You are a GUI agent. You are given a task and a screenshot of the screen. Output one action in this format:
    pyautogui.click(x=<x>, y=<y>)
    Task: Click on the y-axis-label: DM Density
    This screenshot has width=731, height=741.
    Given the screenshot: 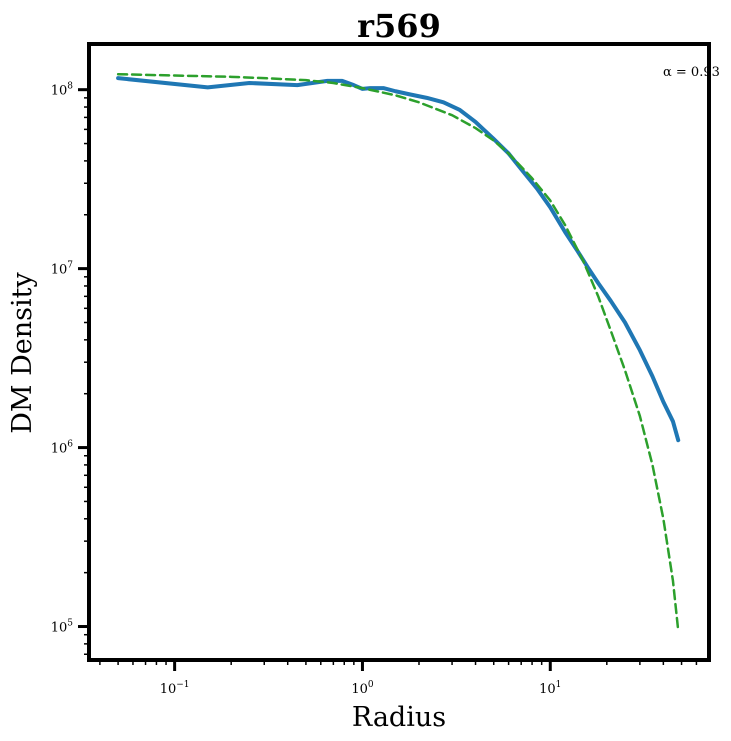 What is the action you would take?
    pyautogui.click(x=22, y=353)
    